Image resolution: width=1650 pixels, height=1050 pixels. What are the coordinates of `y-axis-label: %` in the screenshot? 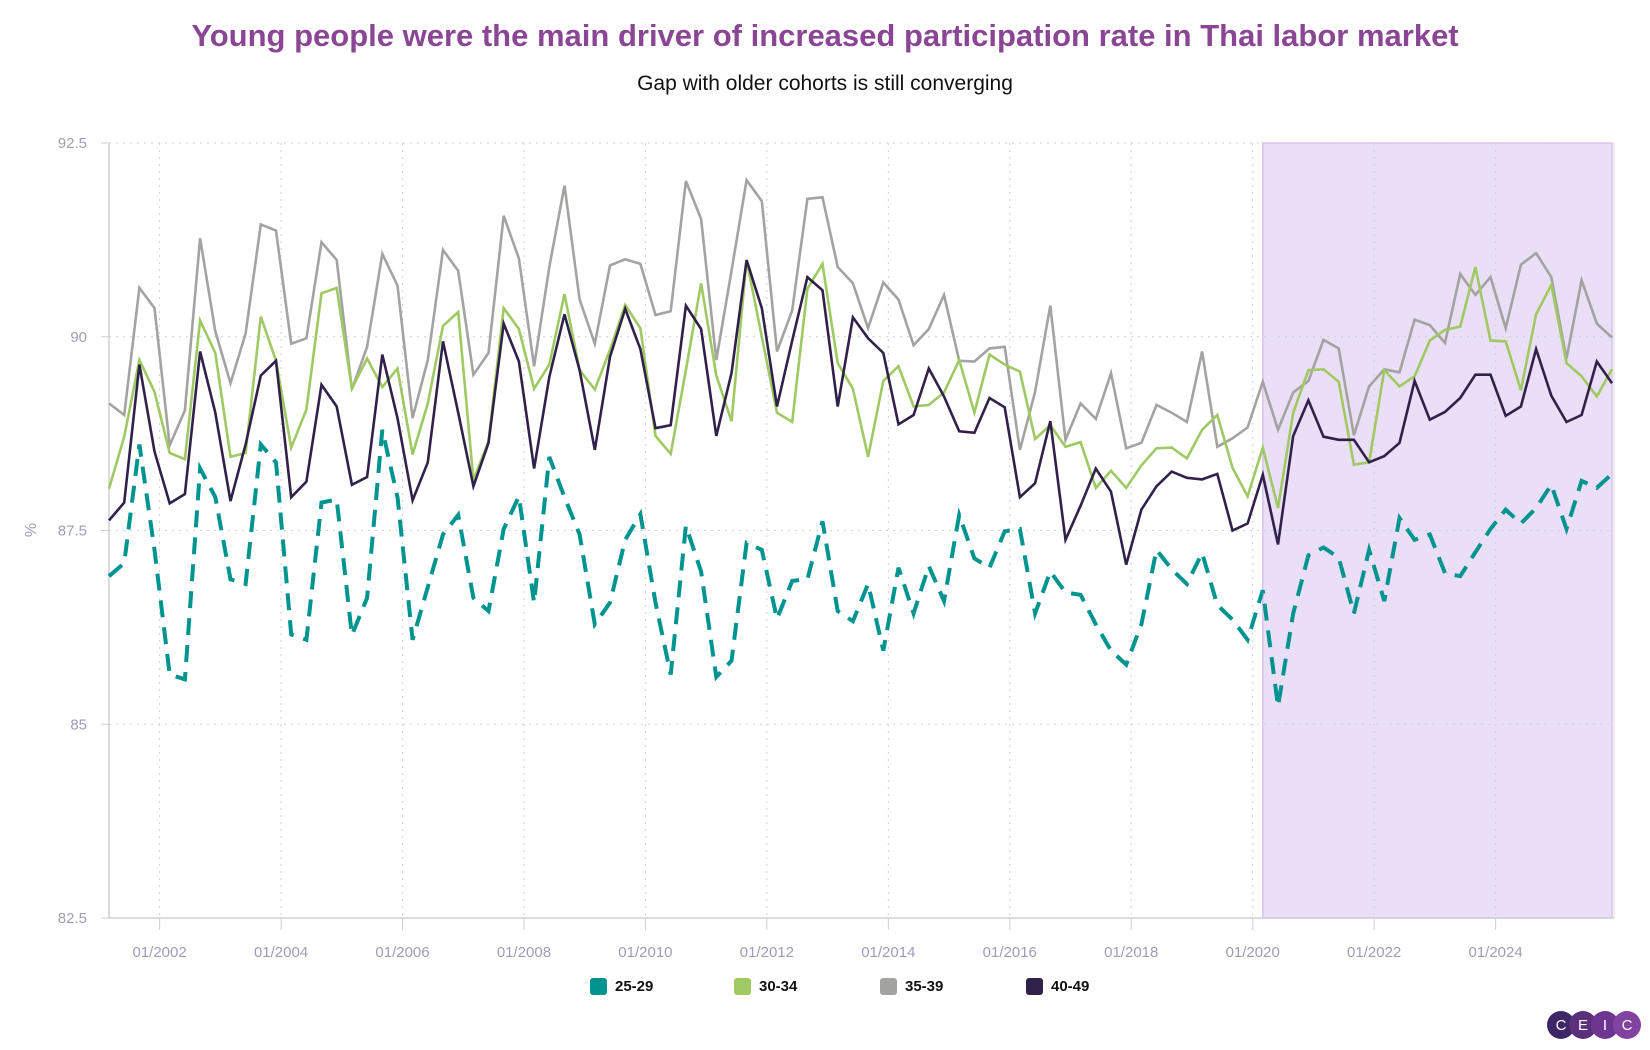 It's located at (31, 530).